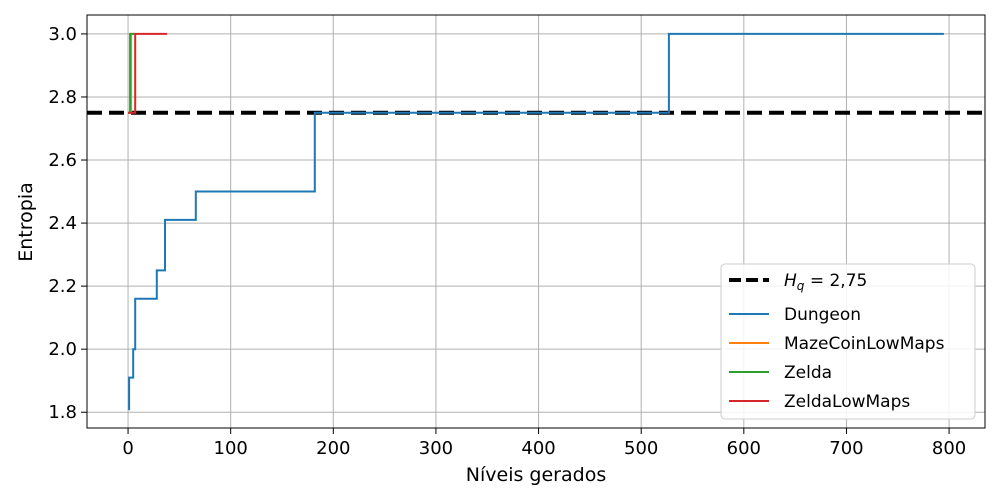  Describe the element at coordinates (744, 448) in the screenshot. I see `x-tick-label: 600` at that location.